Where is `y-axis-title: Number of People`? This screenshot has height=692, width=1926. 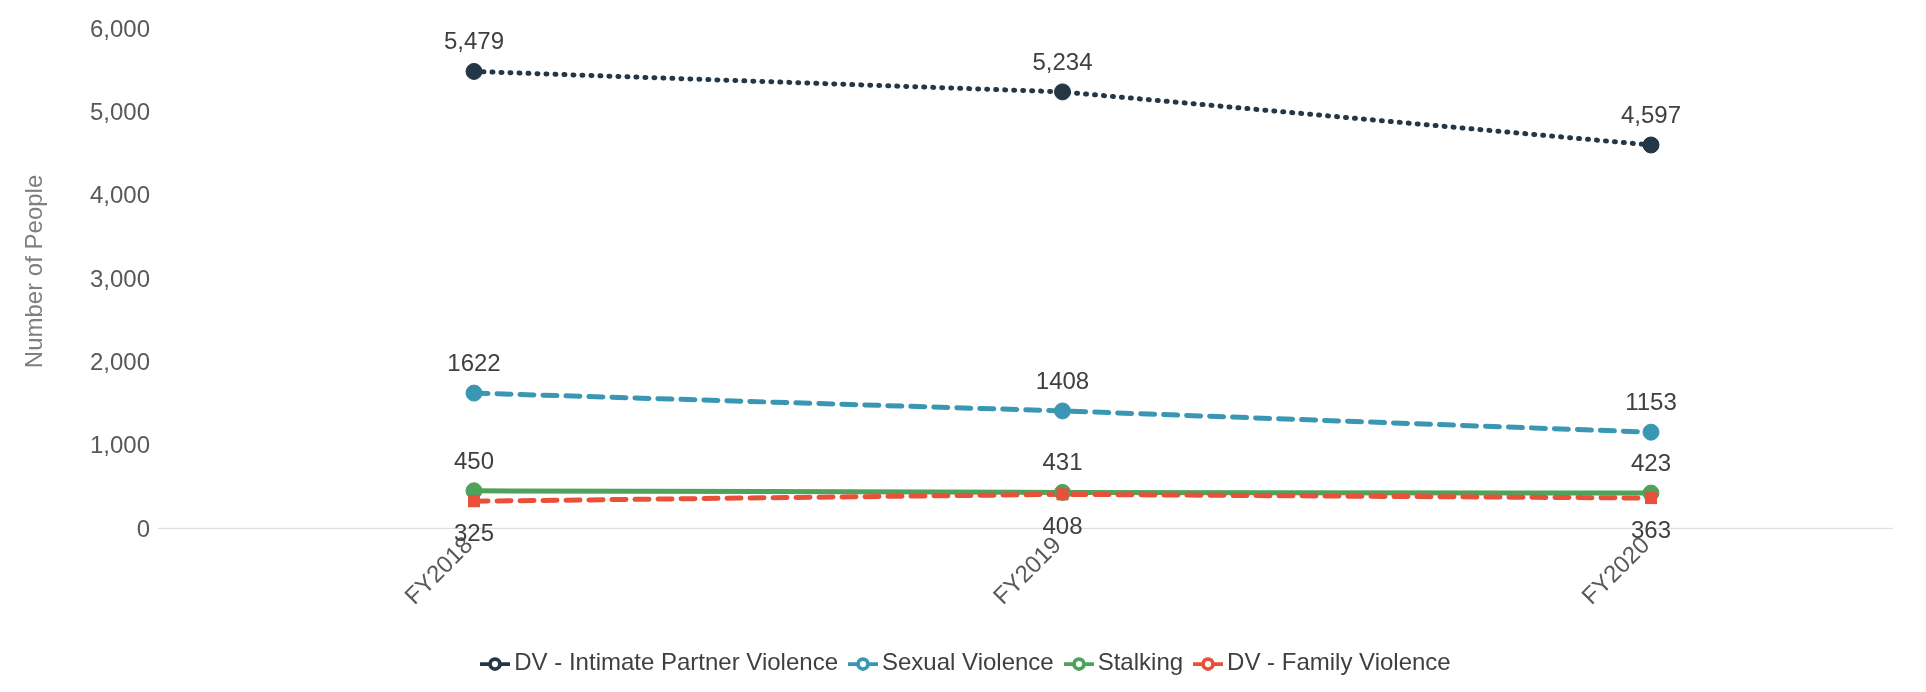 y-axis-title: Number of People is located at coordinates (33, 271).